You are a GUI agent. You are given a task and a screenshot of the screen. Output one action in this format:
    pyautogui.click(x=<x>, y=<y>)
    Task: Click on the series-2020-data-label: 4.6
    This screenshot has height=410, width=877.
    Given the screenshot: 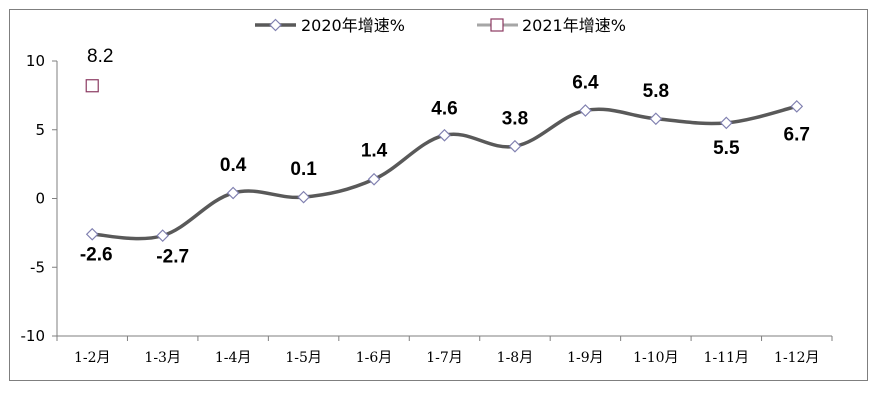 What is the action you would take?
    pyautogui.click(x=444, y=108)
    